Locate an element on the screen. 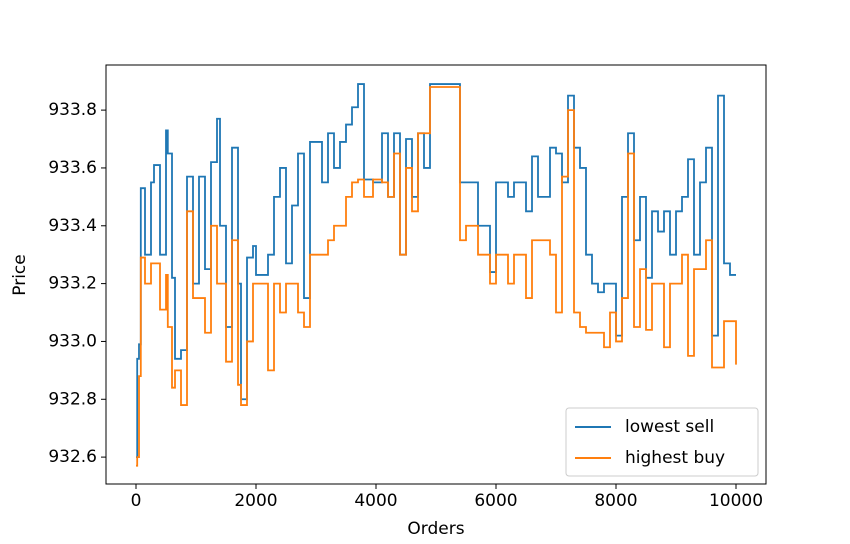  y-tick-label: 933.8 is located at coordinates (72, 110).